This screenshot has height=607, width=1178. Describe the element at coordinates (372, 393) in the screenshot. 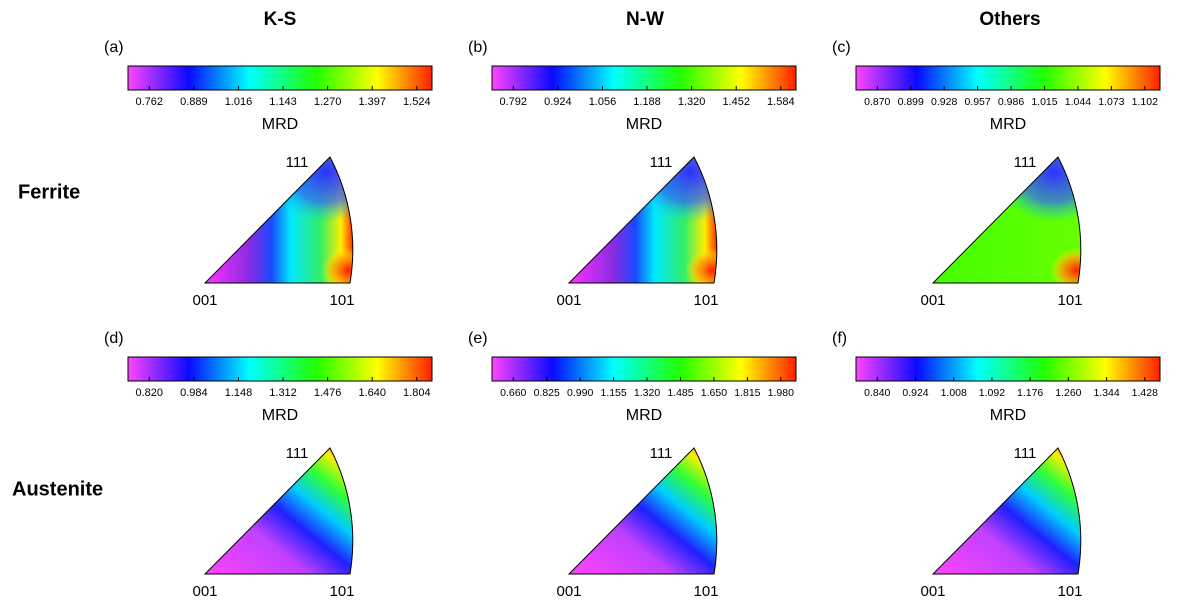

I see `colorbar-tick-label: 1.640` at that location.